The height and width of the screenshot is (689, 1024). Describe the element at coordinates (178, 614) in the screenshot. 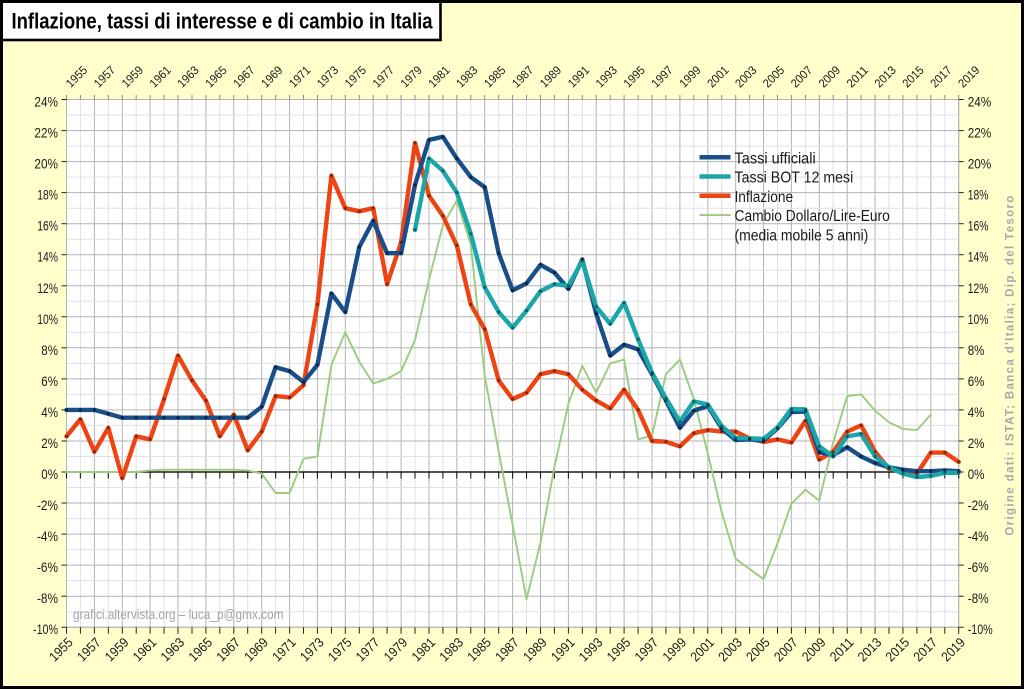

I see `svg-text:grafici.altervista.org – luca_: grafici.altervista.org – luca_p@gmx.com` at that location.